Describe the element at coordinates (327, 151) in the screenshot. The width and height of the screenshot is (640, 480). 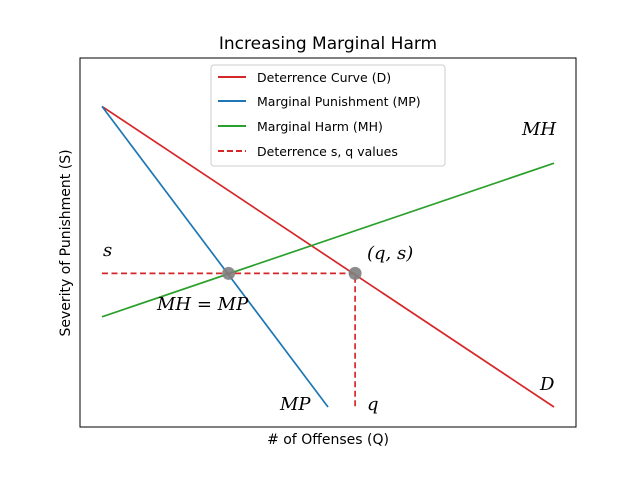
I see `legend-label-sq: Deterrence s, q values` at that location.